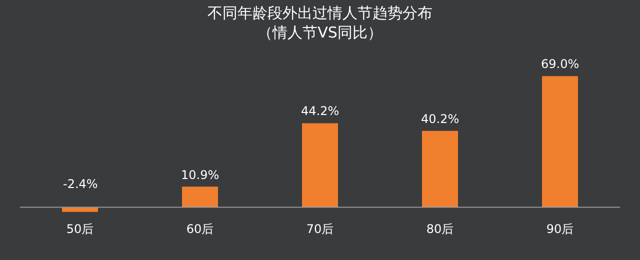  What do you see at coordinates (320, 33) in the screenshot?
I see `chart-subtitle: （情人节VS同比）` at bounding box center [320, 33].